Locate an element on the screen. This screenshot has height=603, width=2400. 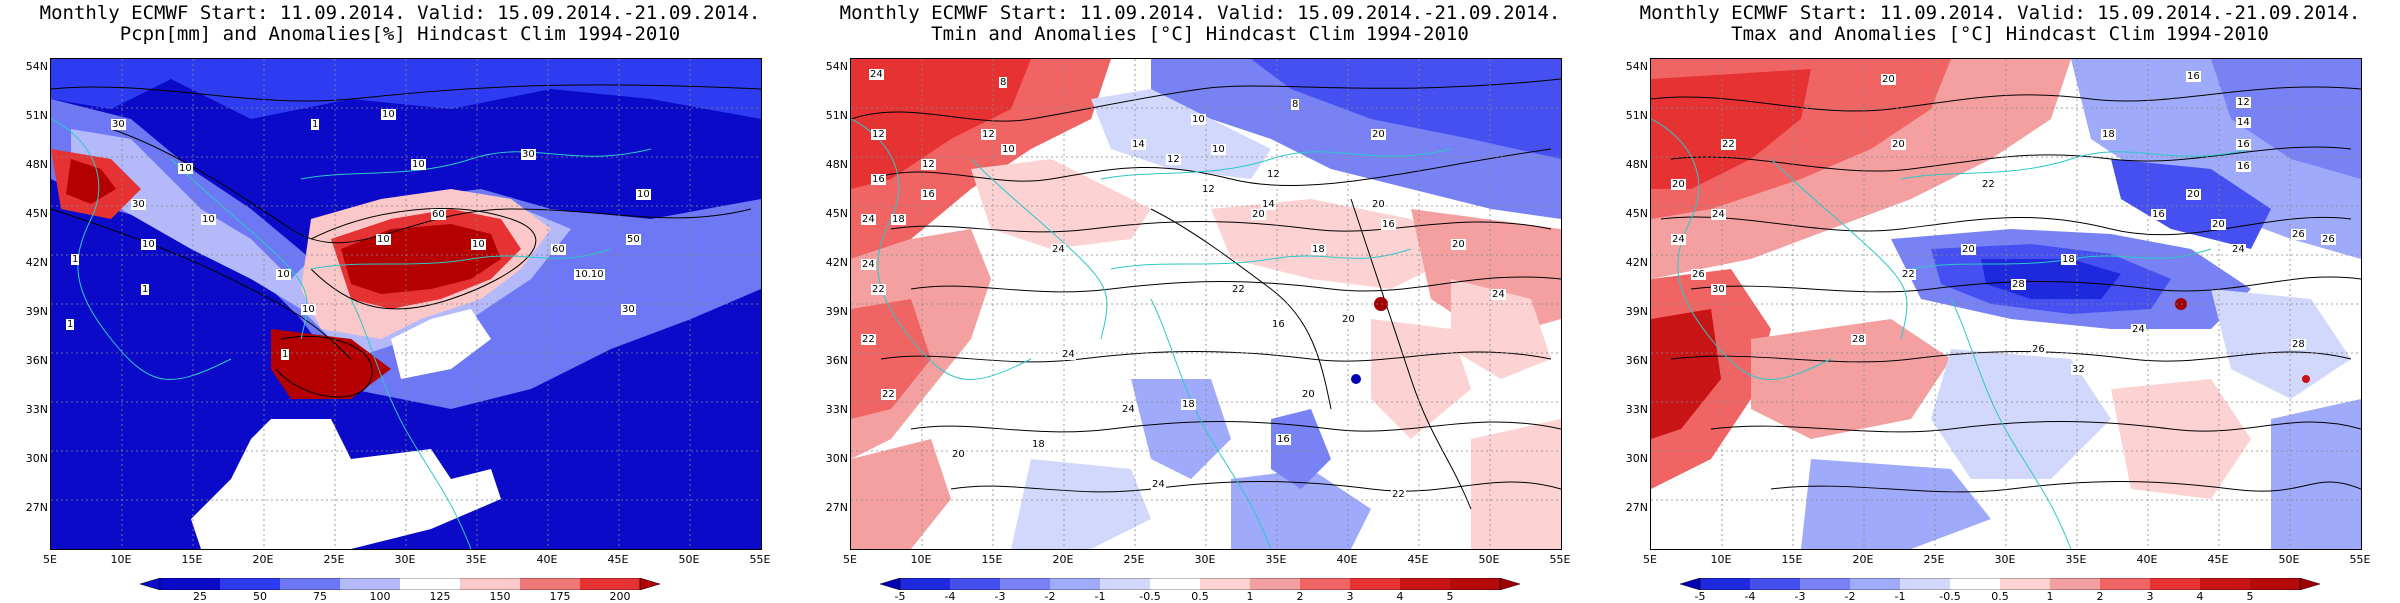
colorbar is located at coordinates (400, 584).